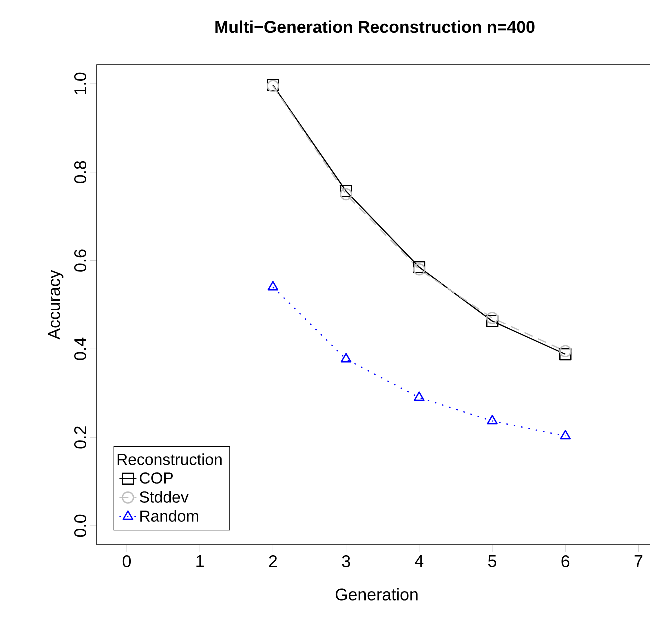 This screenshot has width=650, height=637. I want to click on chart-title: Multi−Generation Reconstruction n=400, so click(375, 27).